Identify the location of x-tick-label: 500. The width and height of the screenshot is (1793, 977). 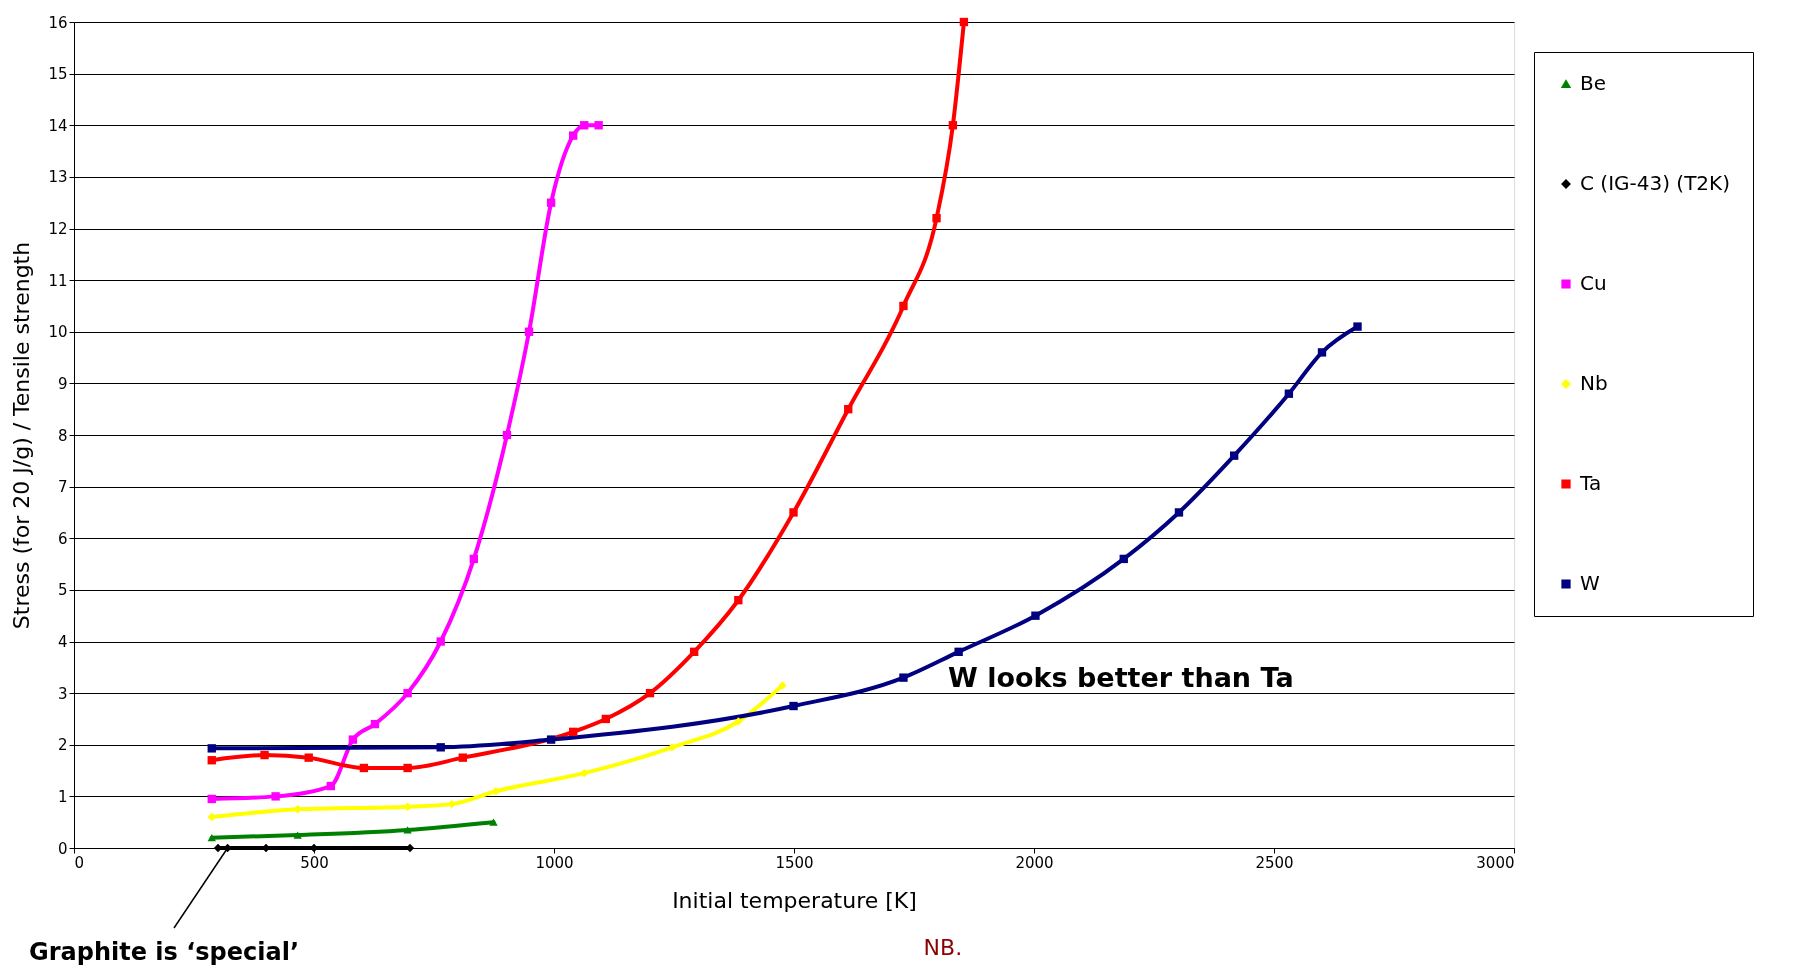
(314, 862).